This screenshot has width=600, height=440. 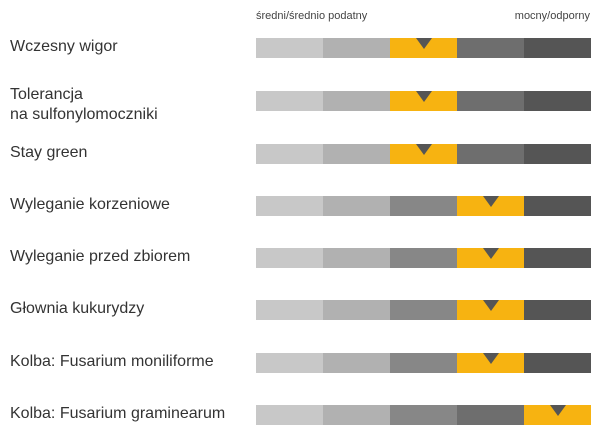 I want to click on header-left-label: średni/średnio podatny, so click(x=312, y=16).